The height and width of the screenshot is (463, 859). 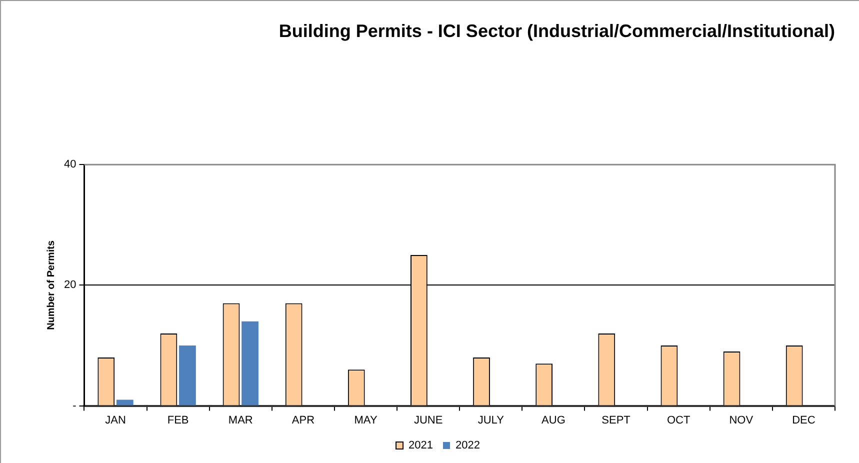 What do you see at coordinates (303, 420) in the screenshot?
I see `x-tick-label: APR` at bounding box center [303, 420].